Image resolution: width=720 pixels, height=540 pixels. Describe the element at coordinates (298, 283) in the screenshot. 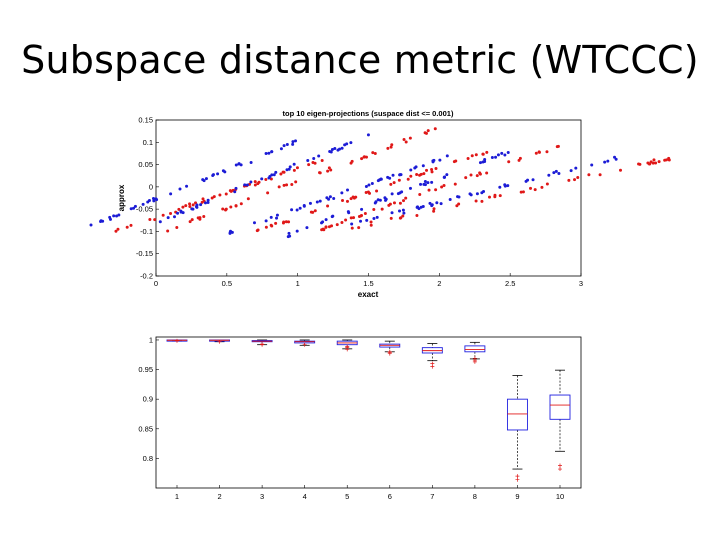

I see `scatter-x-tick-label: 1` at that location.